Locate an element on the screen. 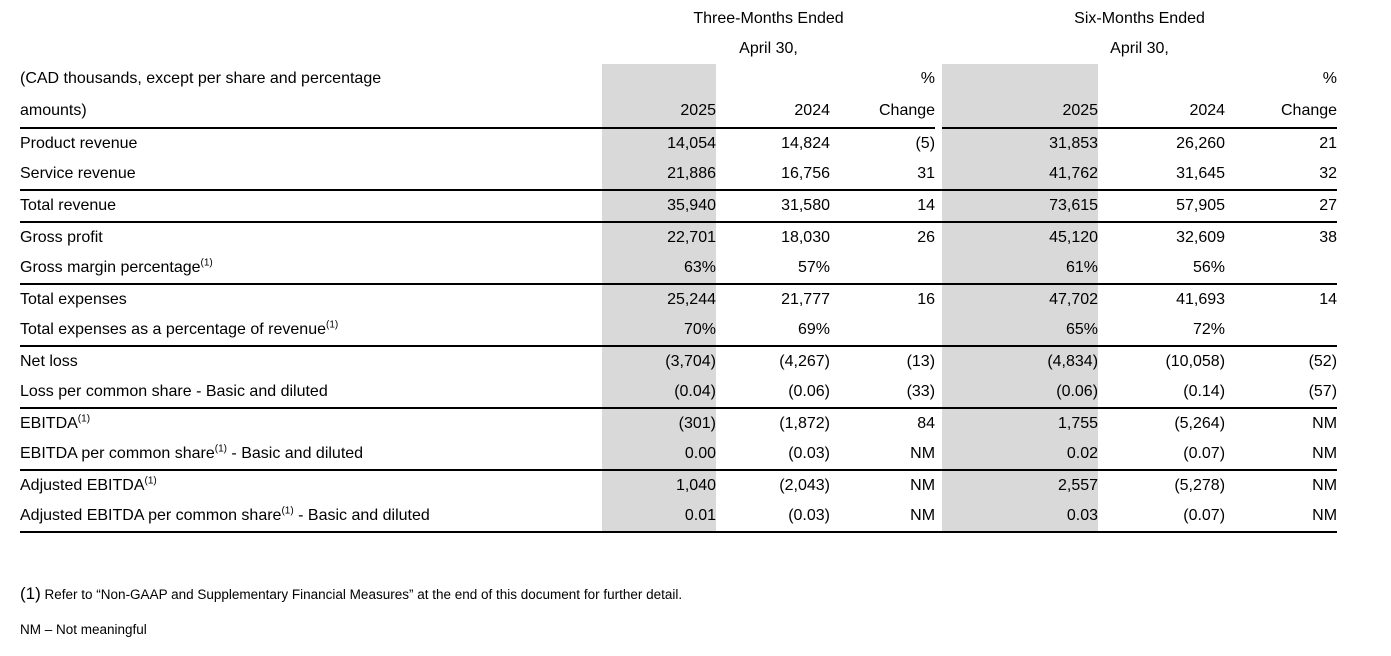  value-6m-2025: 45,120 is located at coordinates (1020, 237).